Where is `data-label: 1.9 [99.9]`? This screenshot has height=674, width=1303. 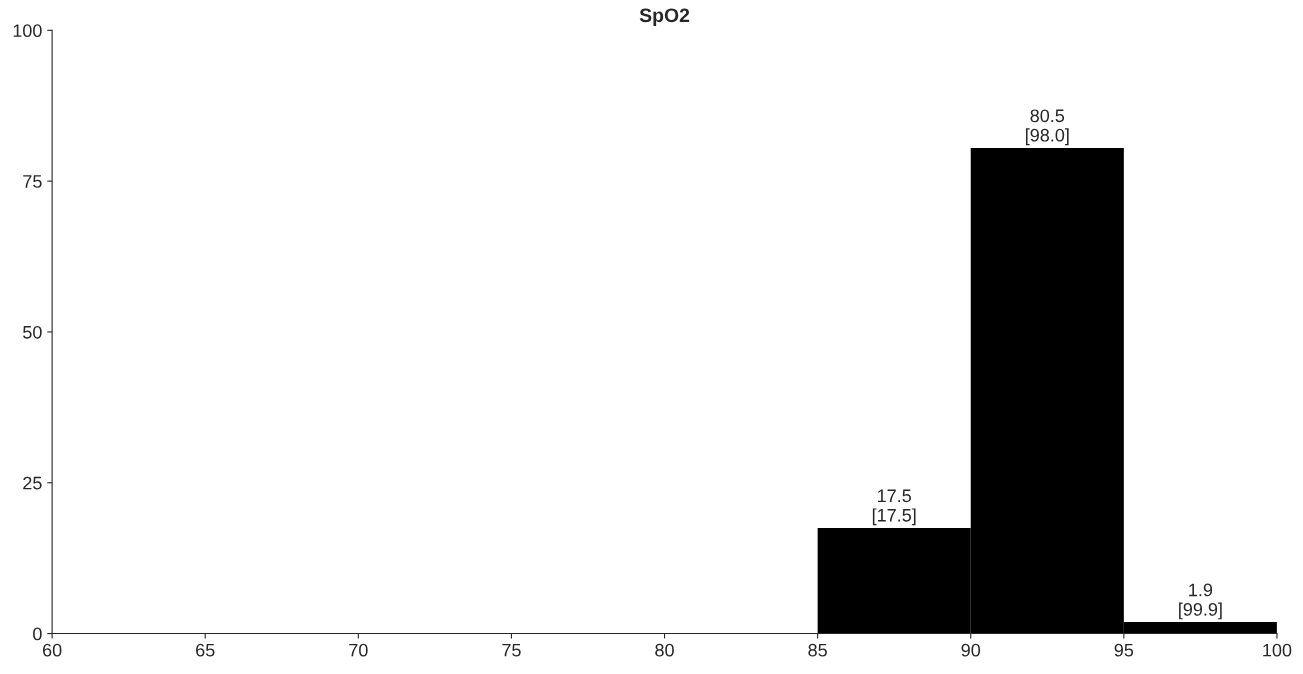 data-label: 1.9 [99.9] is located at coordinates (1200, 601).